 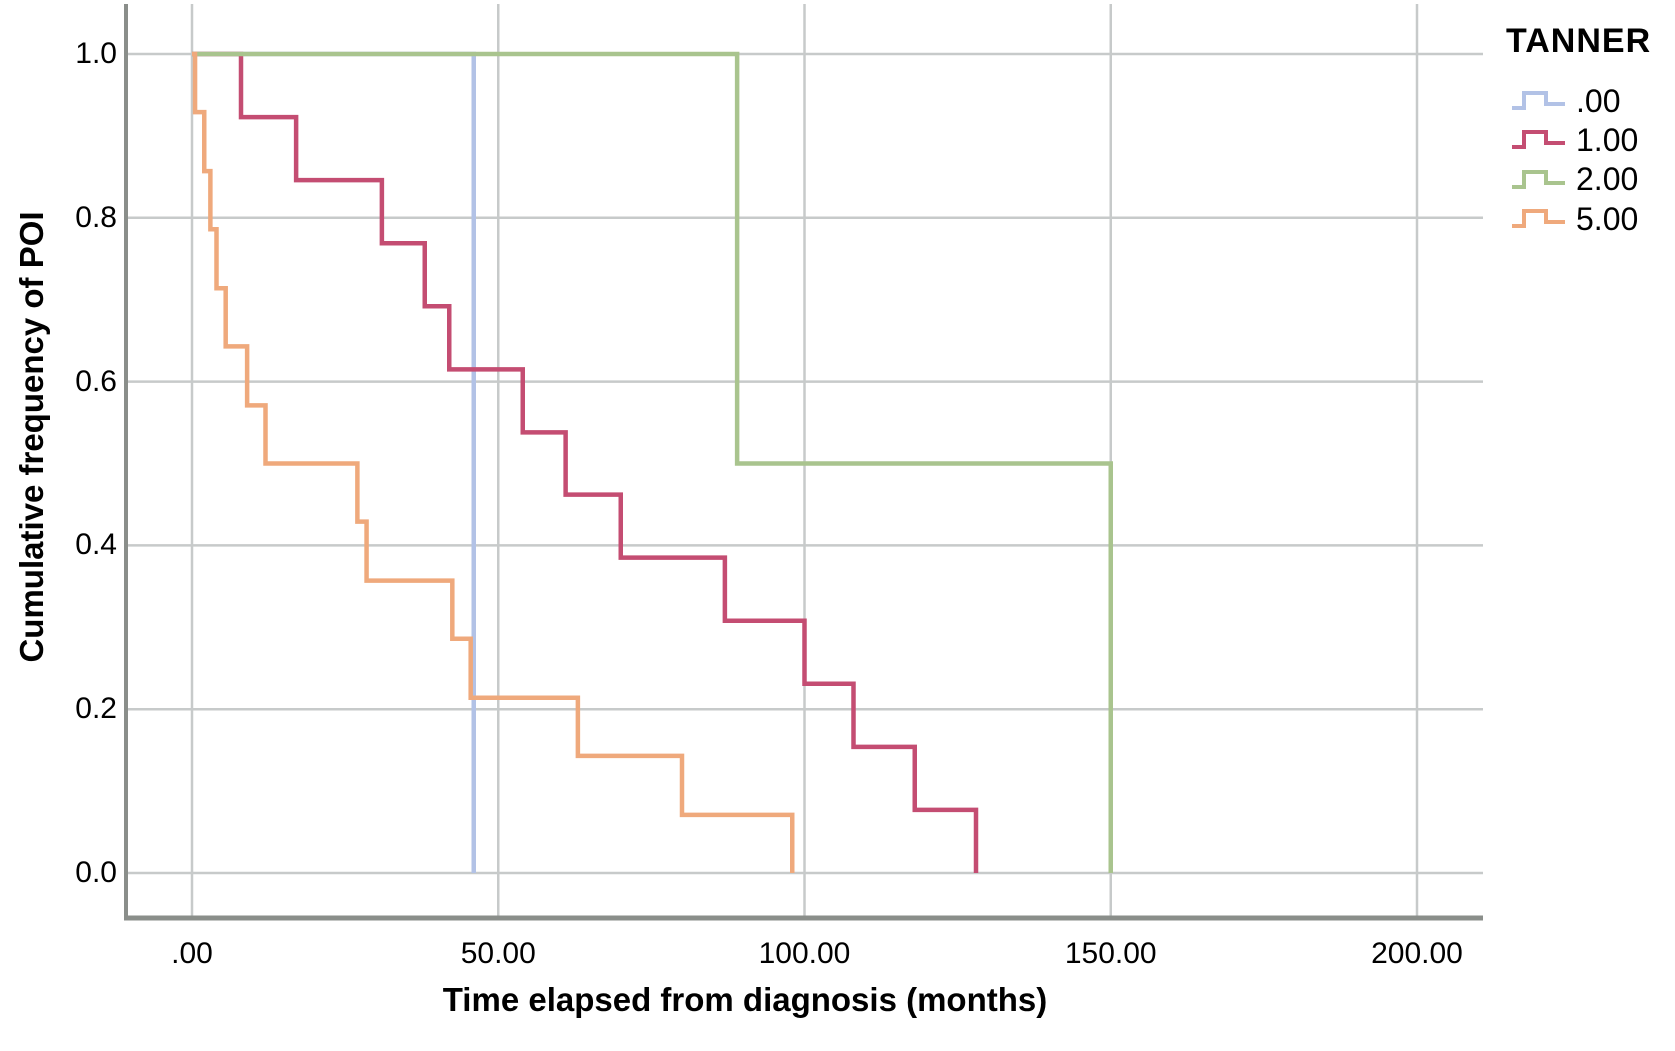 I want to click on x-axis-title: Time elapsed from diagnosis (months), so click(x=745, y=999).